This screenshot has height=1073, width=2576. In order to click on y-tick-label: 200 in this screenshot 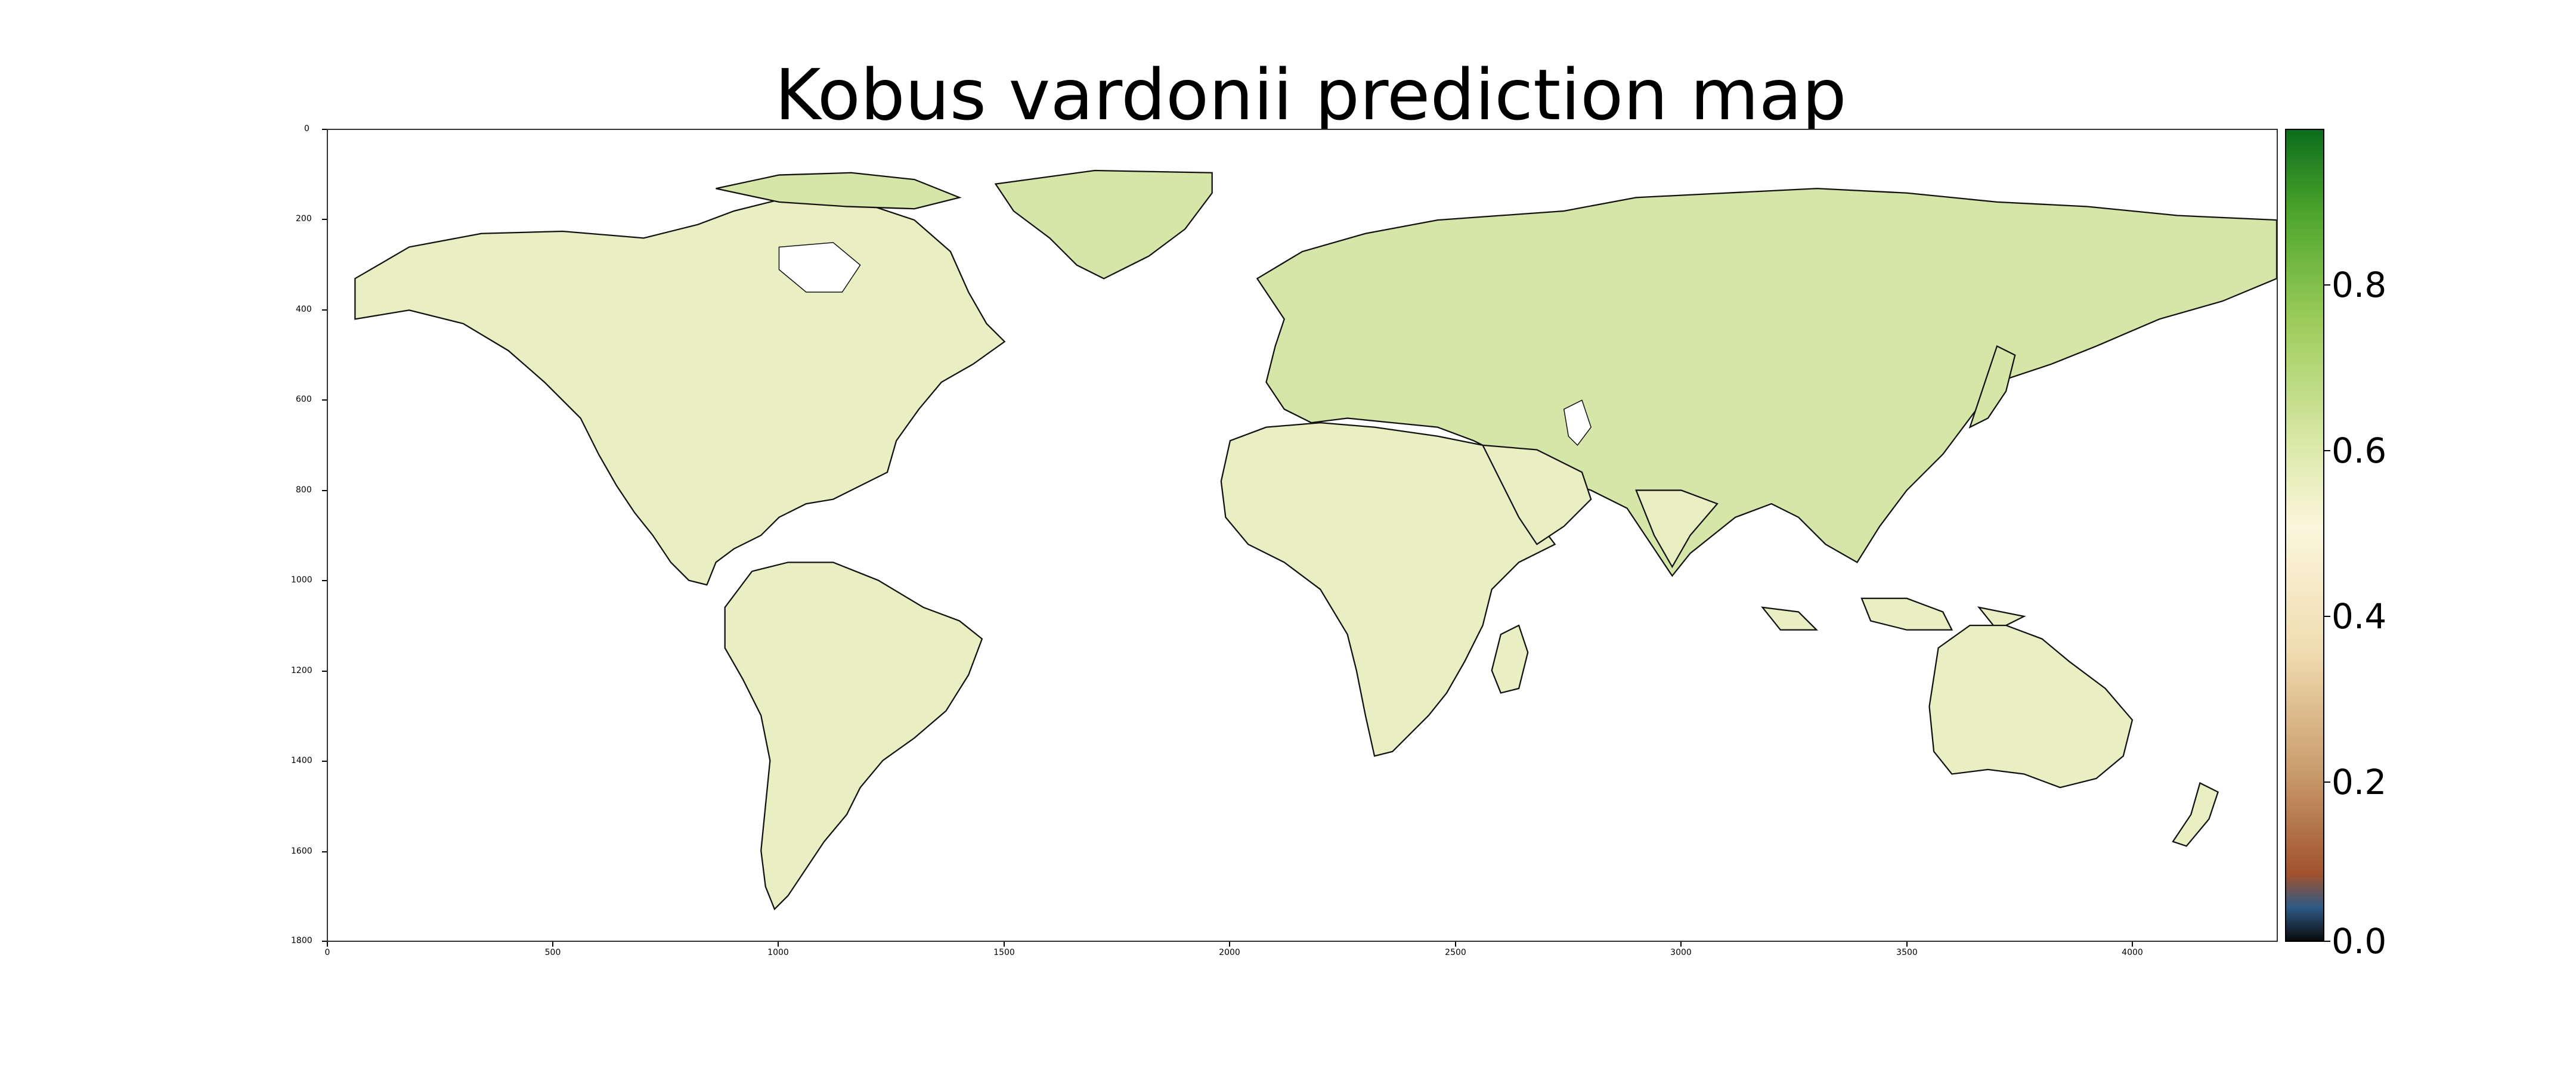, I will do `click(304, 219)`.